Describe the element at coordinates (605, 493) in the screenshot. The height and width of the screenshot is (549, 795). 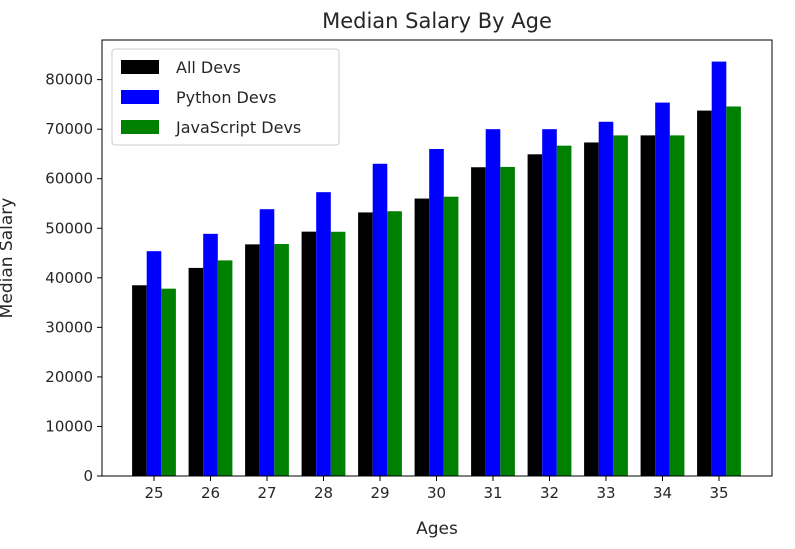
I see `x-tick-label: 33` at that location.